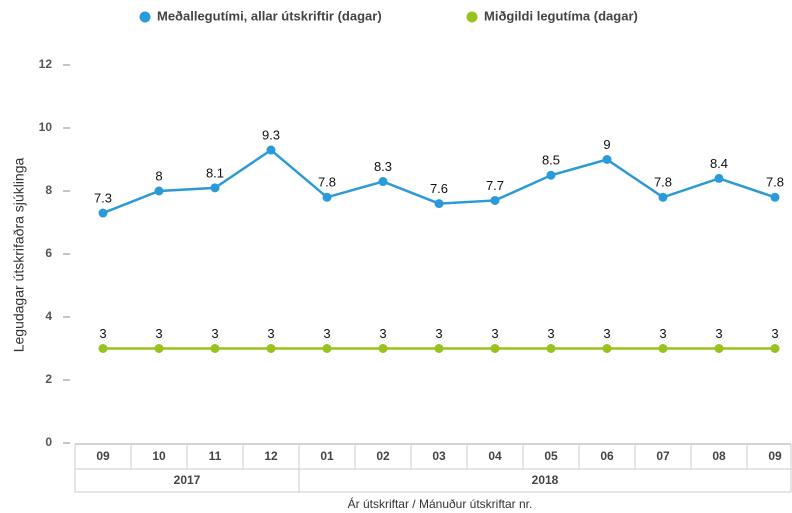  What do you see at coordinates (551, 456) in the screenshot?
I see `x-tick-label: 05` at bounding box center [551, 456].